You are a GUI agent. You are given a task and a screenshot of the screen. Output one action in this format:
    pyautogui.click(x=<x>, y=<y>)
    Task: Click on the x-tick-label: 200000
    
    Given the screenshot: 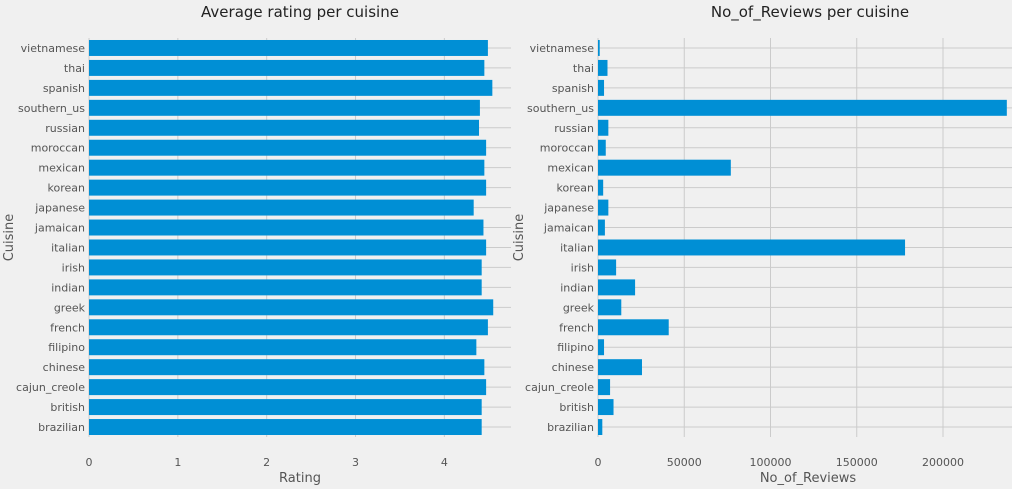 What is the action you would take?
    pyautogui.click(x=943, y=462)
    